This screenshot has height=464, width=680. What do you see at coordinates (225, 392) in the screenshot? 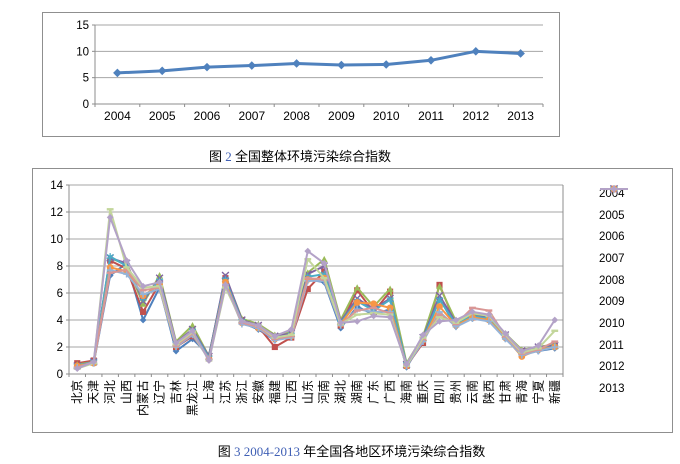
I see `x-tick-label: 江苏` at bounding box center [225, 392].